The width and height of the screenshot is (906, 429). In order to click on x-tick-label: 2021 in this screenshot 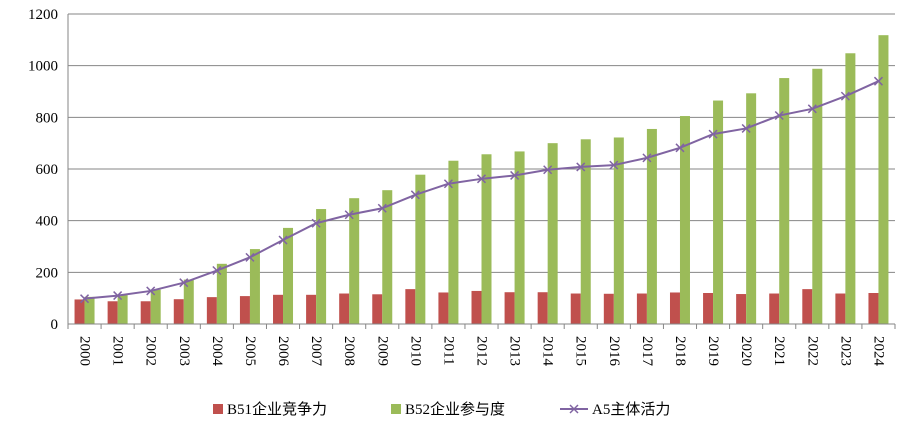, I will do `click(779, 351)`.